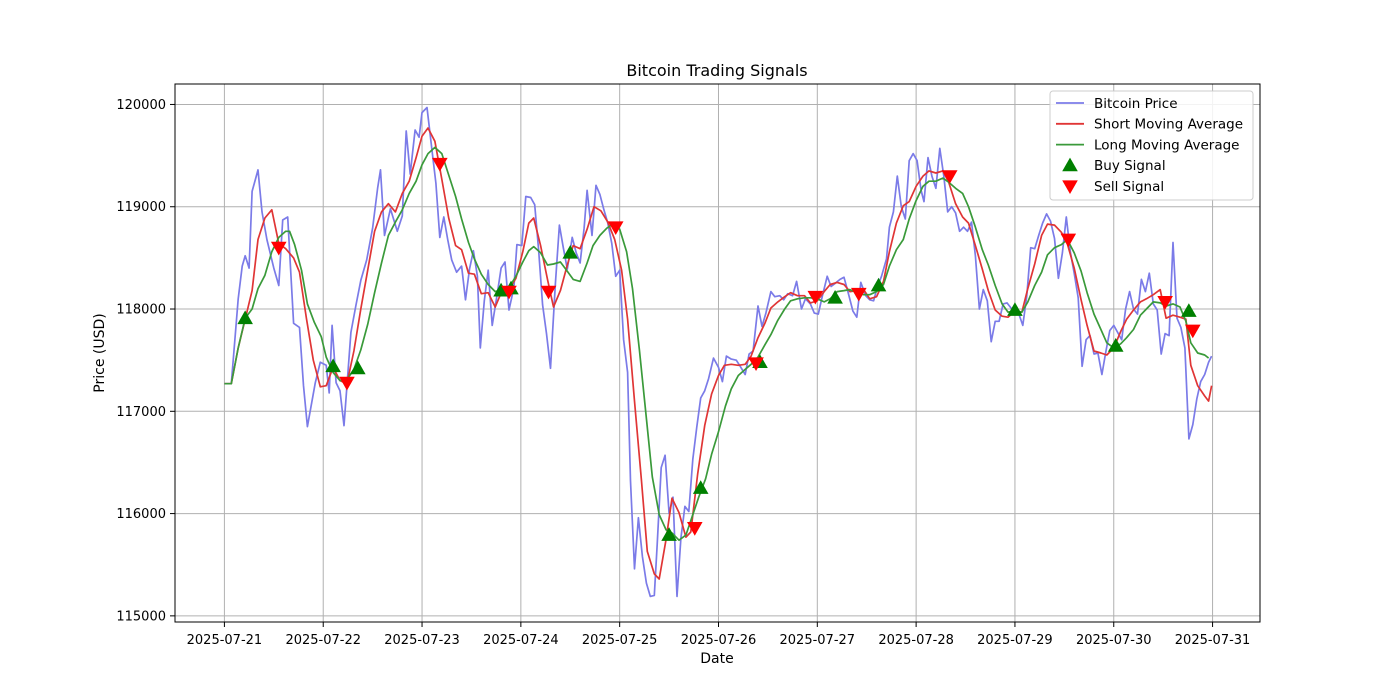  What do you see at coordinates (818, 640) in the screenshot?
I see `x-tick-label: 2025-07-27` at bounding box center [818, 640].